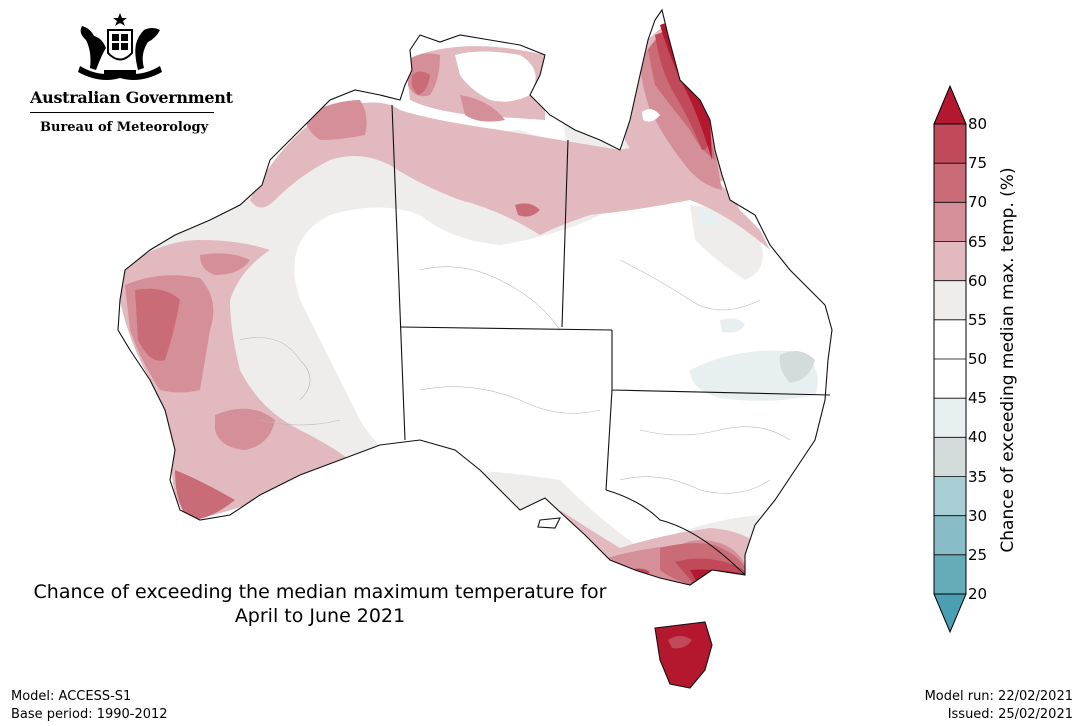 The width and height of the screenshot is (1085, 726). Describe the element at coordinates (89, 706) in the screenshot. I see `model-info: Model: ACCESS-S1 Base period: 1990-2012` at that location.